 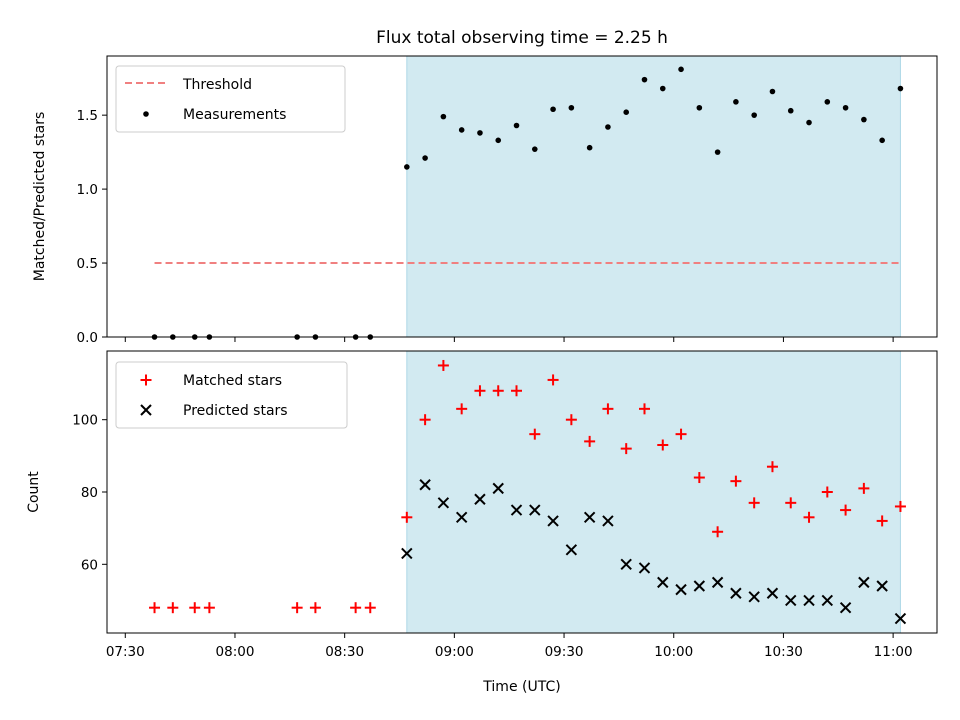 What do you see at coordinates (235, 652) in the screenshot?
I see `x-tick-label: 08:00` at bounding box center [235, 652].